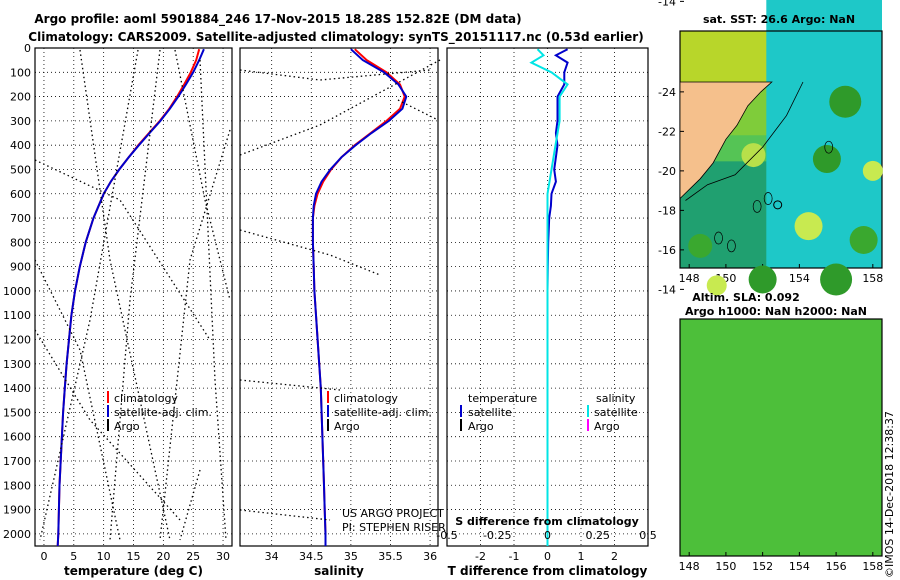 The image size is (900, 580). I want to click on map-y-tick-label: -20, so click(667, 171).